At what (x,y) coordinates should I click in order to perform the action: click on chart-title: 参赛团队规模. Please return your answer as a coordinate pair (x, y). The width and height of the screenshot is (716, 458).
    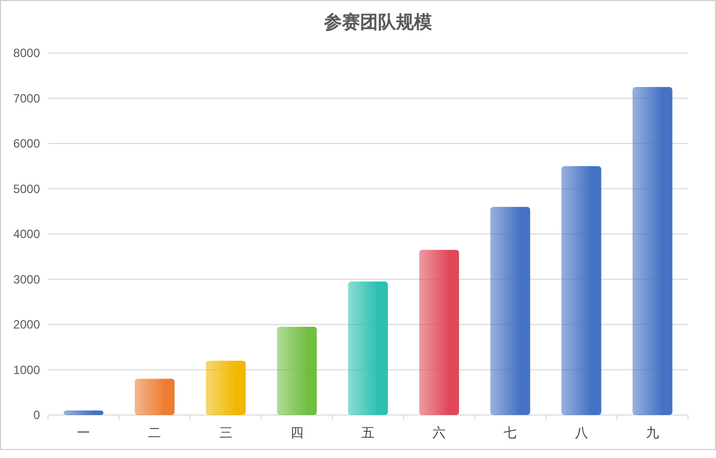
    Looking at the image, I should click on (377, 22).